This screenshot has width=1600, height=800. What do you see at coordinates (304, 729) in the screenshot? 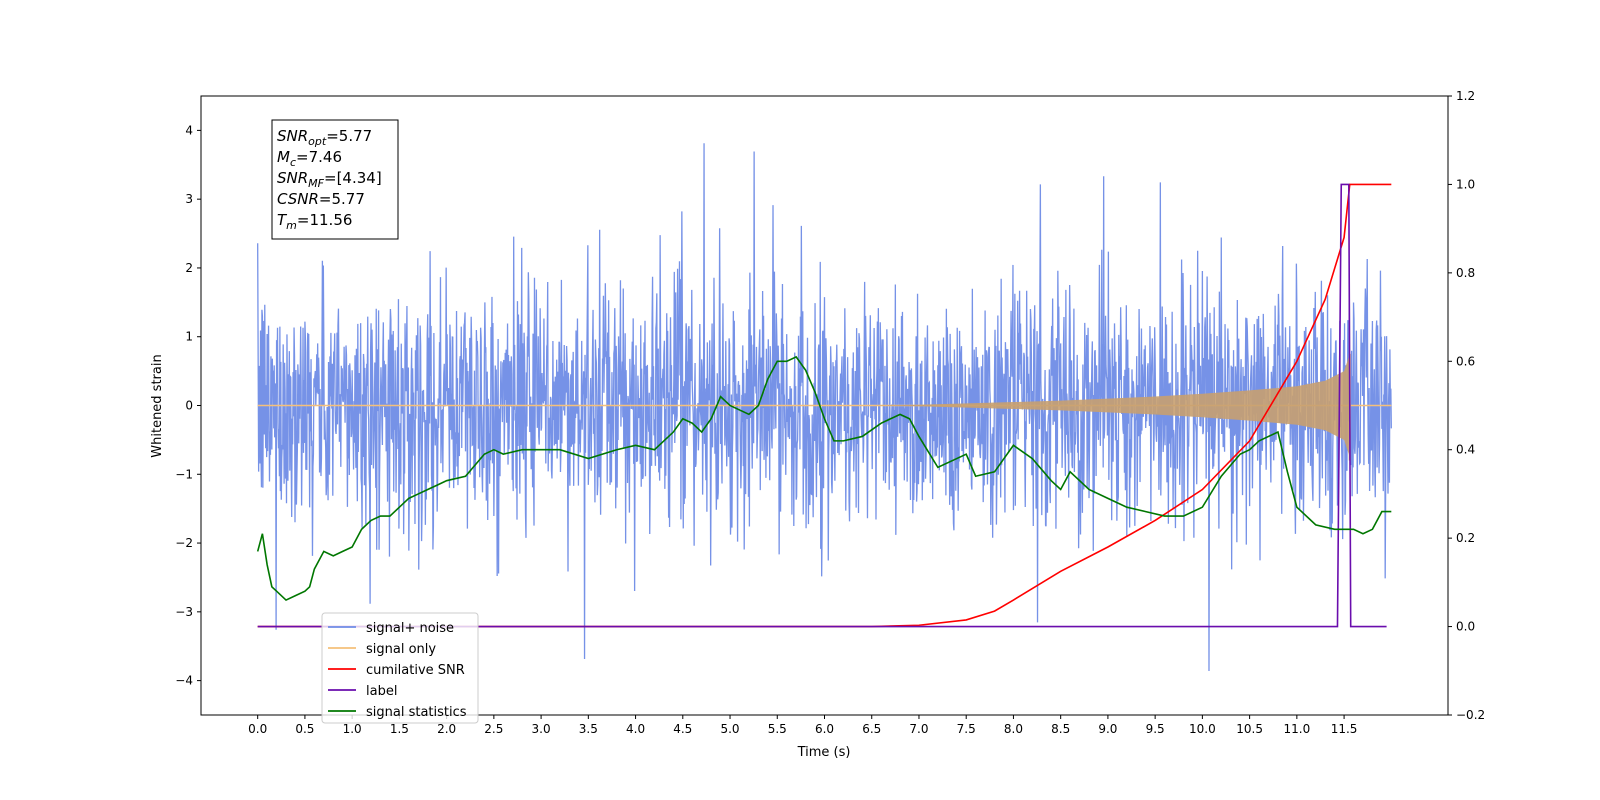
I see `x-tick-label: 0.5` at bounding box center [304, 729].